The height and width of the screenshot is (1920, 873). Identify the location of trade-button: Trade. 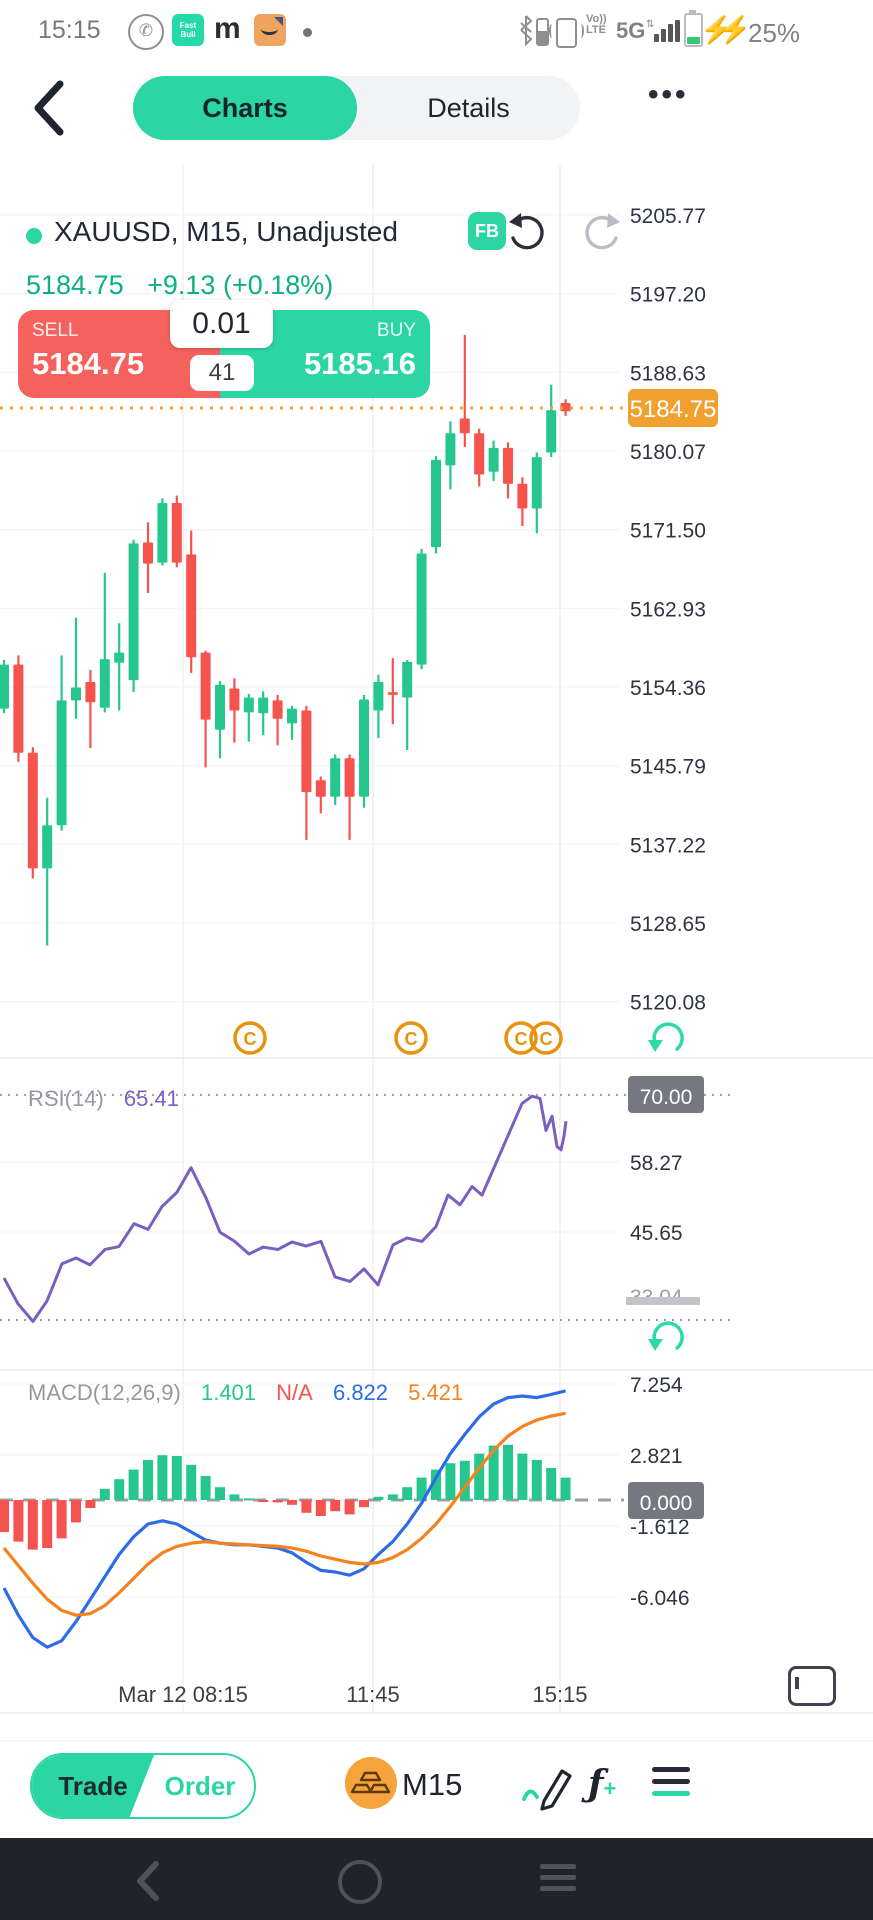
(93, 1786).